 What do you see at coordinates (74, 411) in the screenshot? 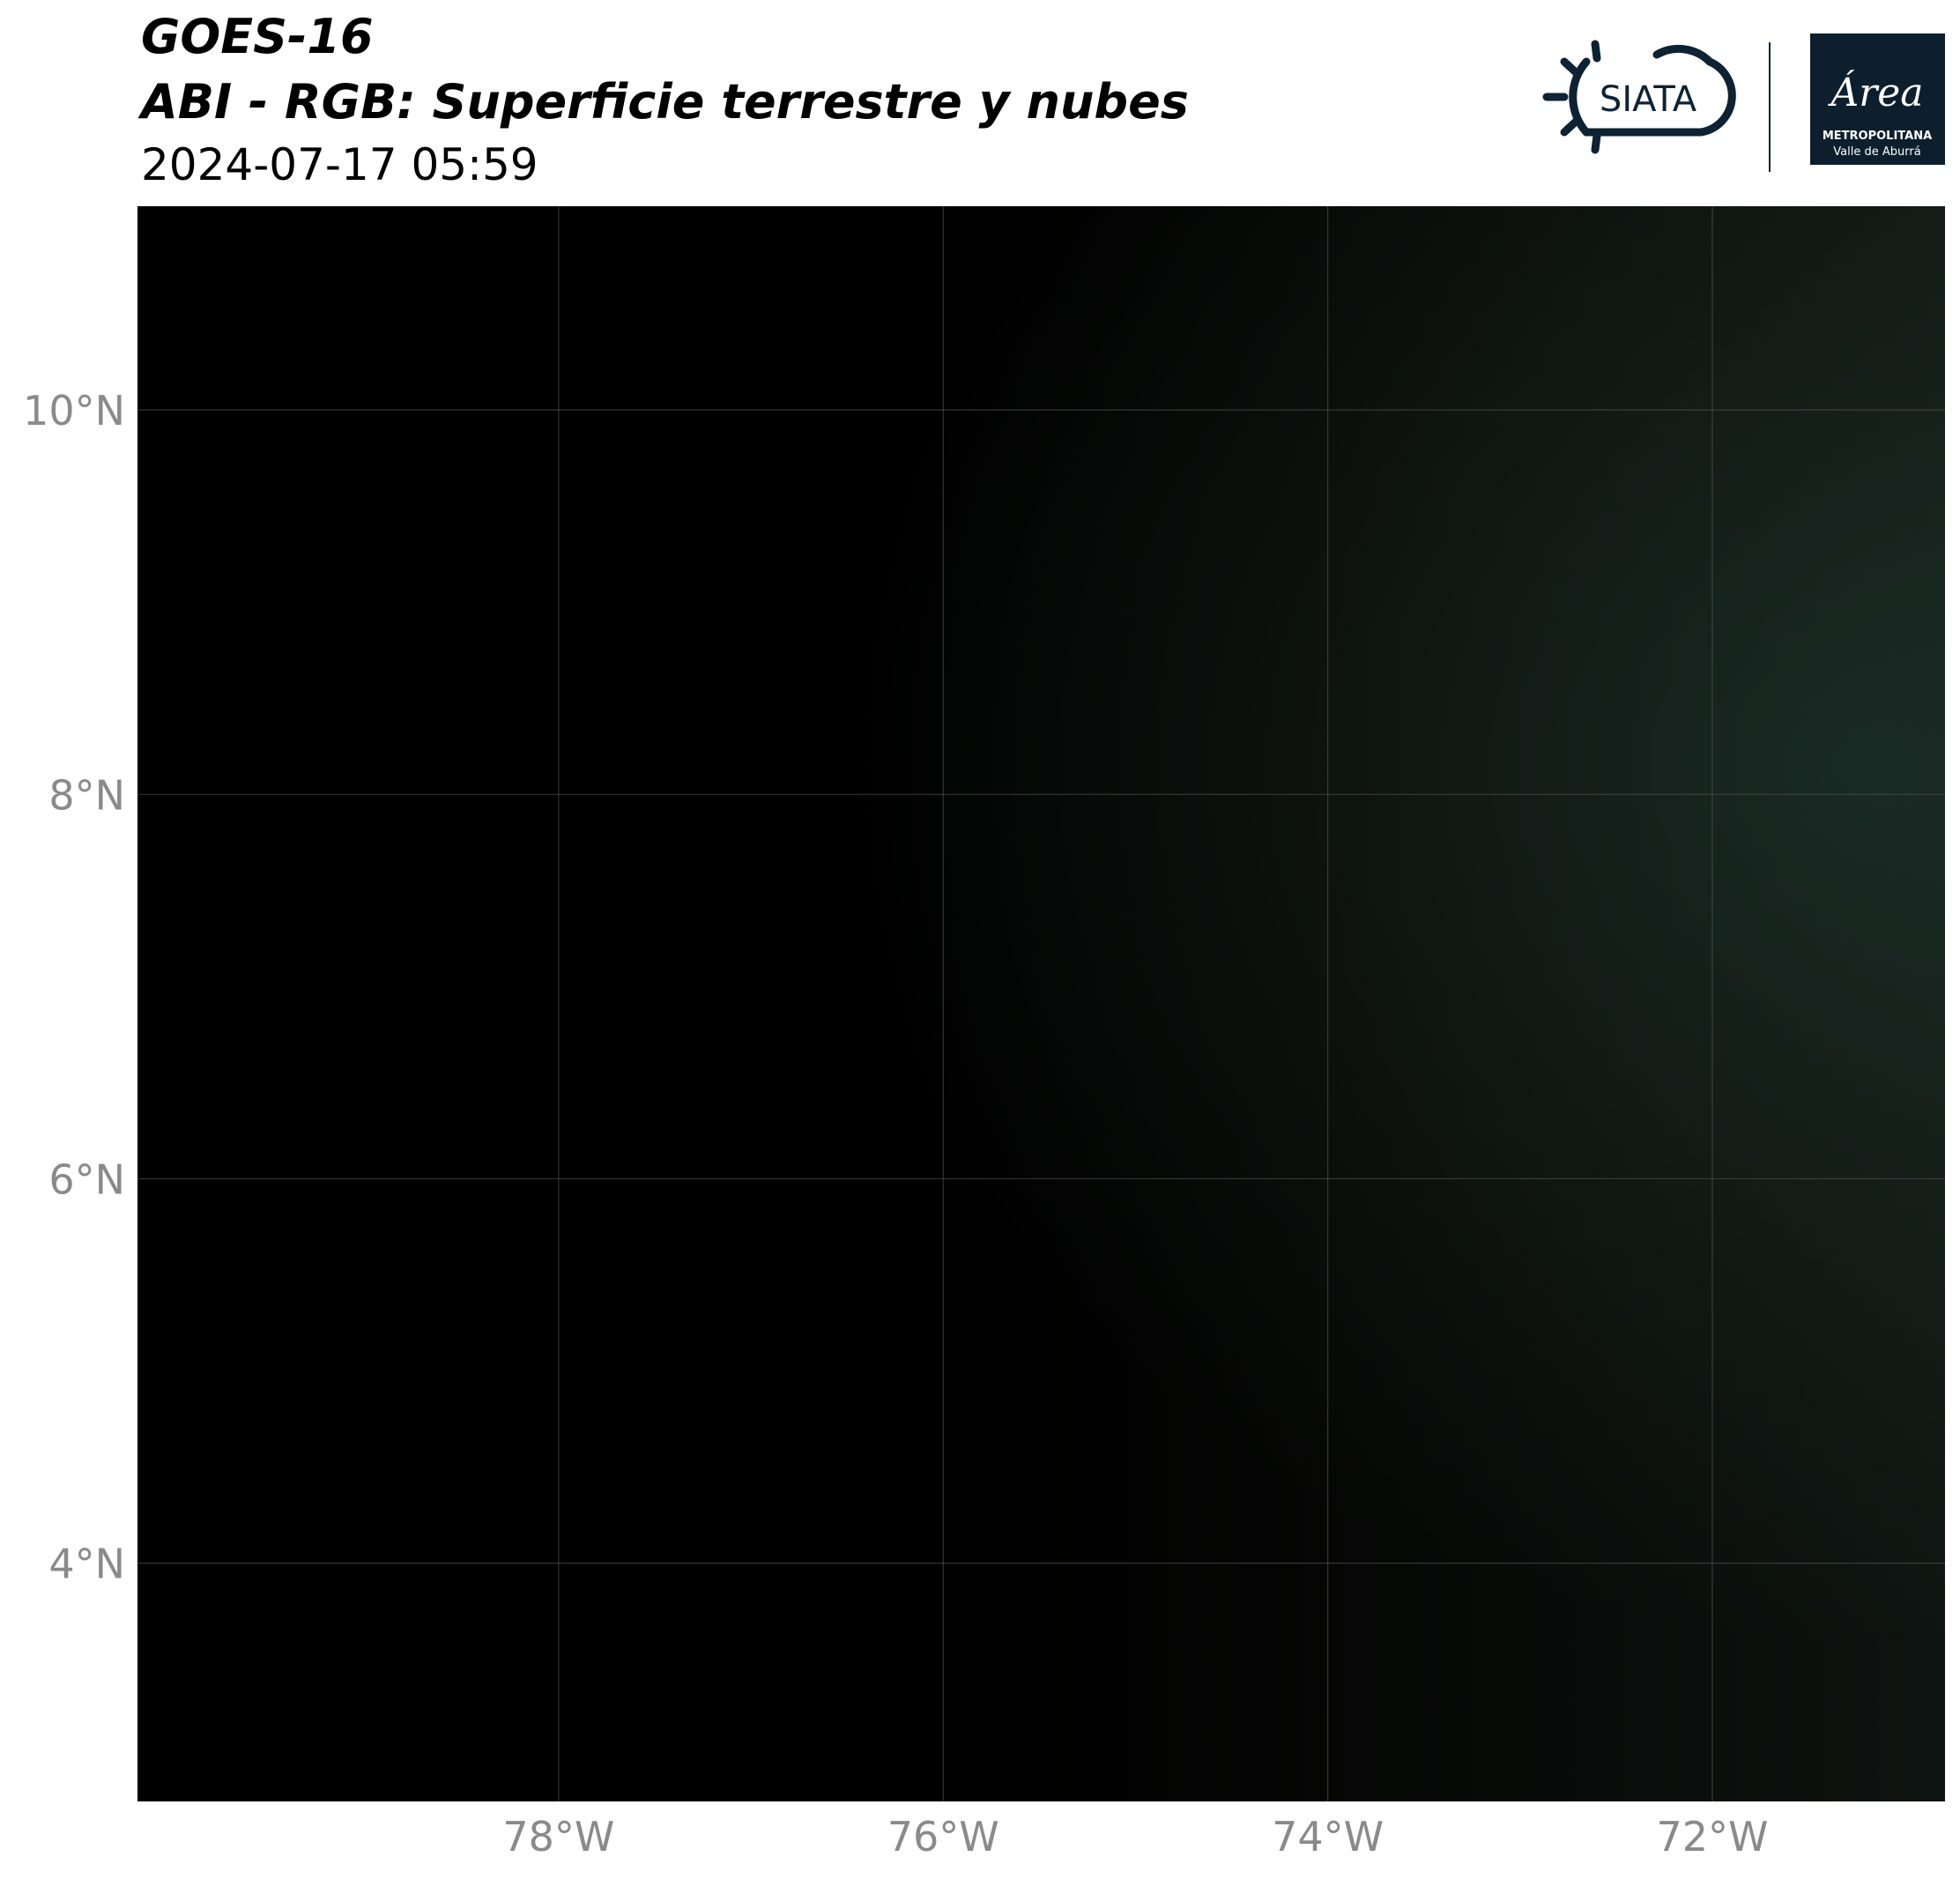
I see `y-tick-label: 10°N` at bounding box center [74, 411].